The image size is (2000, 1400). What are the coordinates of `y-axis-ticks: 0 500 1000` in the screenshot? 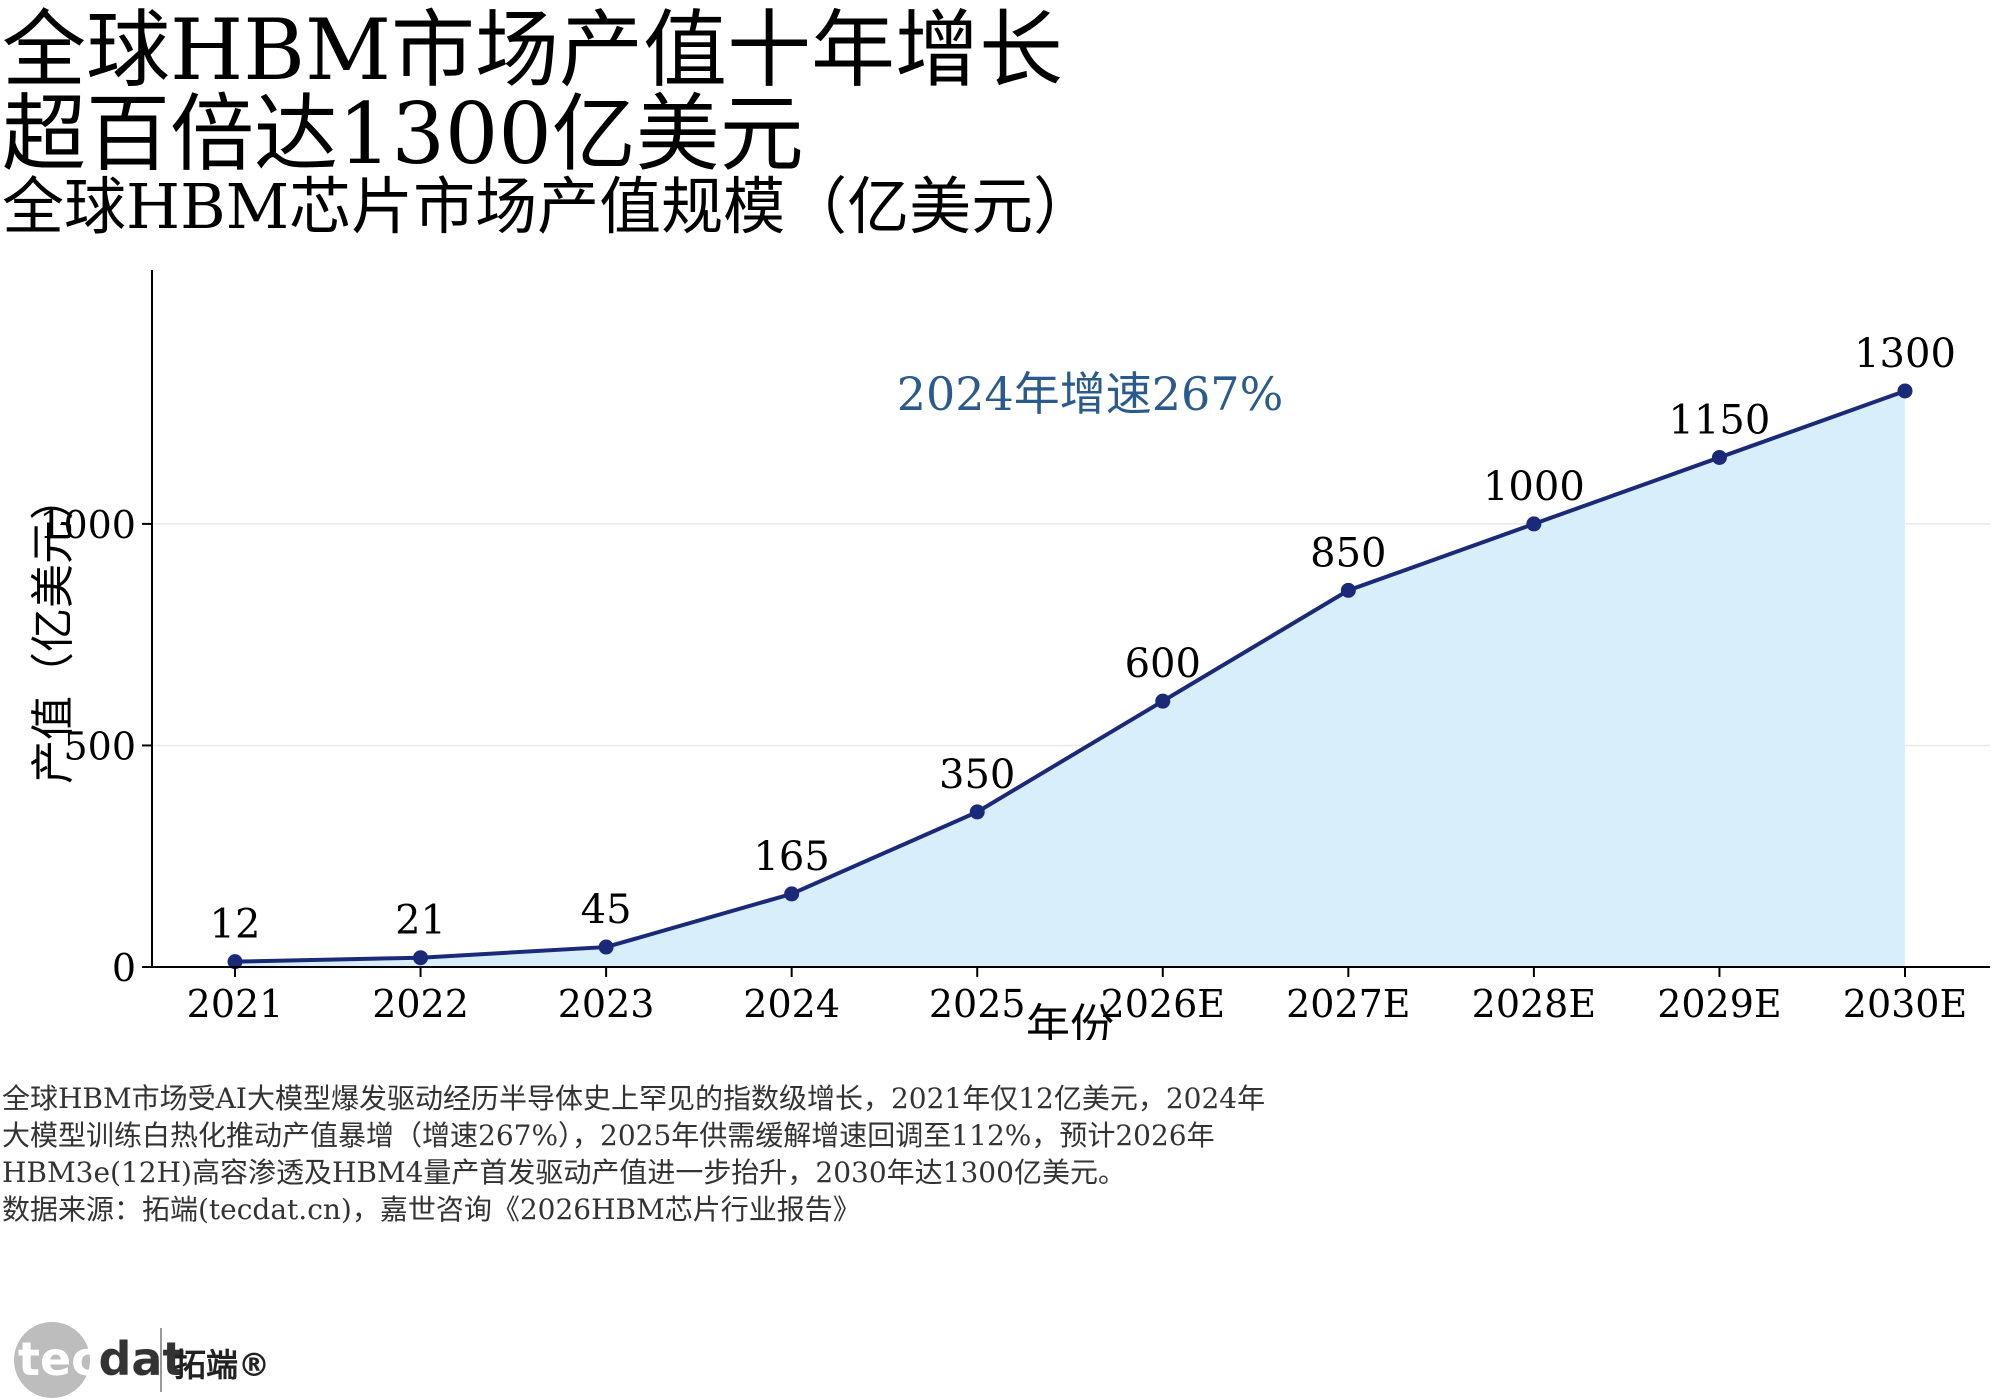 It's located at (95, 746).